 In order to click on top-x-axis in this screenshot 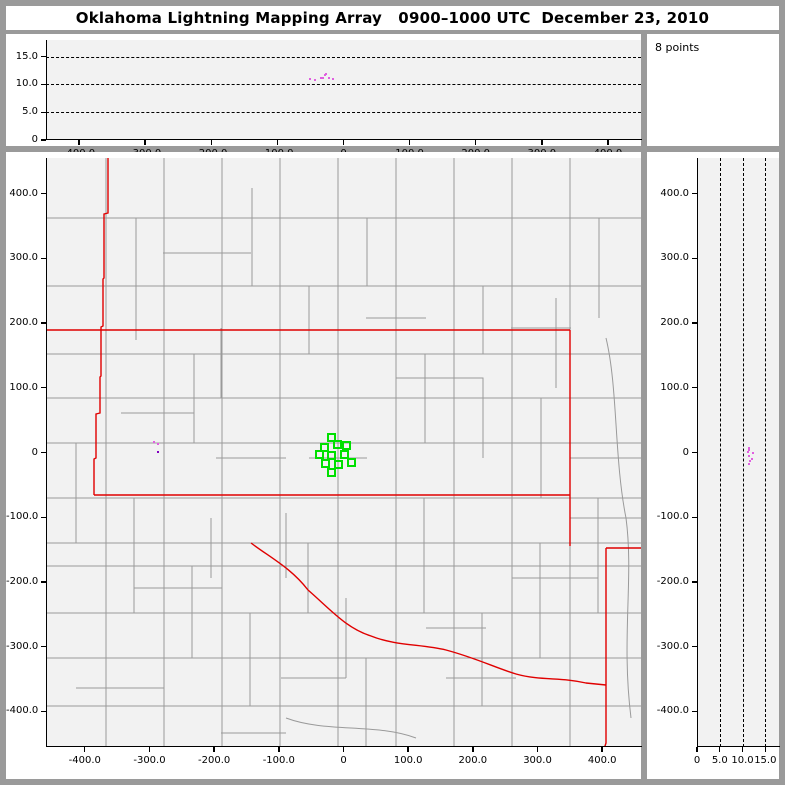, I will do `click(344, 140)`.